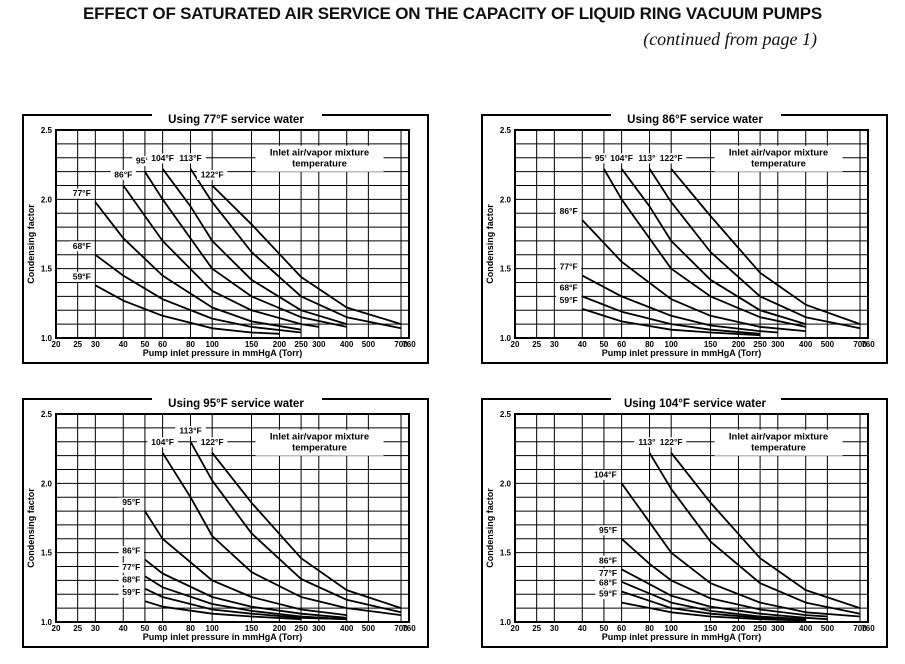 The image size is (905, 664). I want to click on series-label: 122°F, so click(212, 442).